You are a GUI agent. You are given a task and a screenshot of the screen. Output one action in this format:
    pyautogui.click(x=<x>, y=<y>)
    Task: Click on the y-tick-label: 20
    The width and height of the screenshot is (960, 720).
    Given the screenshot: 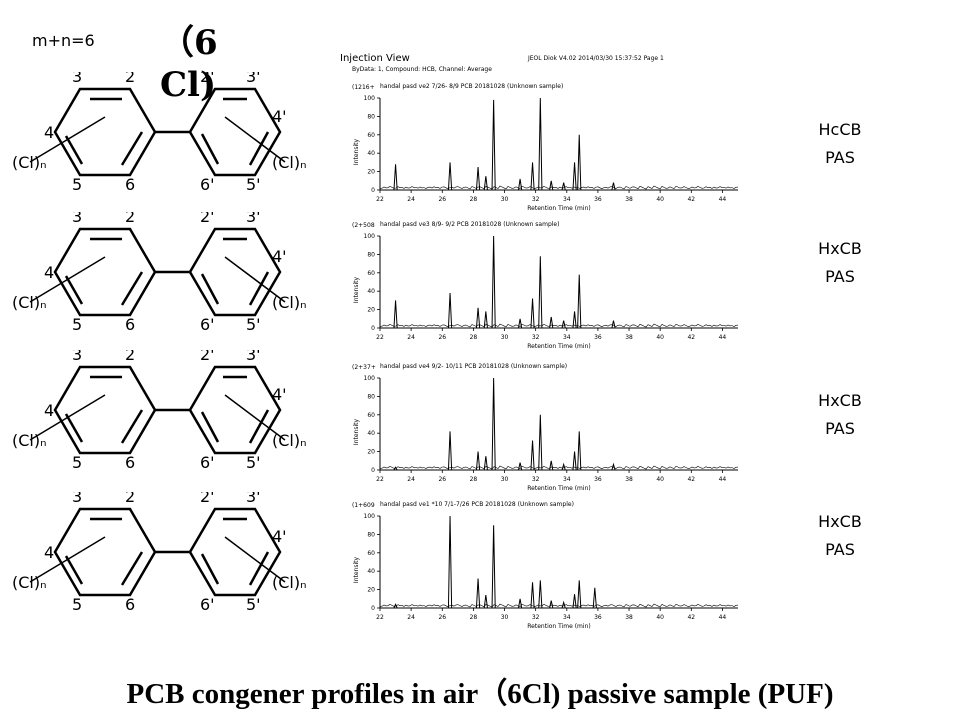 What is the action you would take?
    pyautogui.click(x=371, y=172)
    